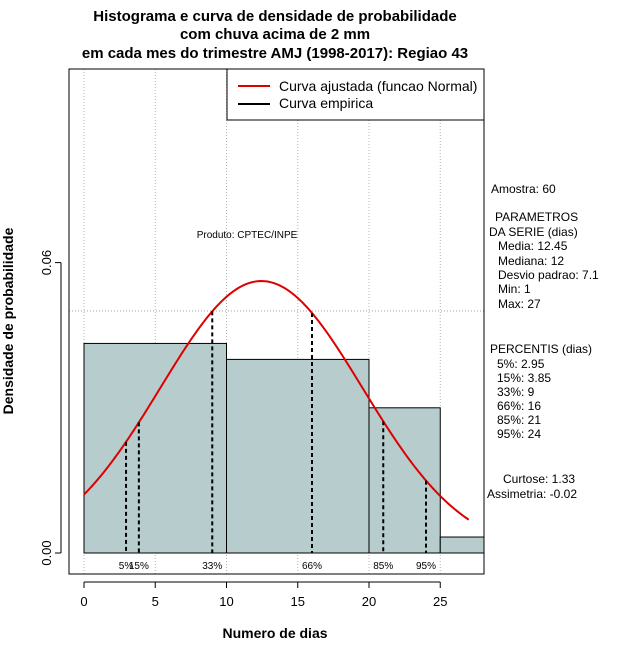 Image resolution: width=640 pixels, height=660 pixels. What do you see at coordinates (440, 601) in the screenshot?
I see `x-tick-label-25: 25` at bounding box center [440, 601].